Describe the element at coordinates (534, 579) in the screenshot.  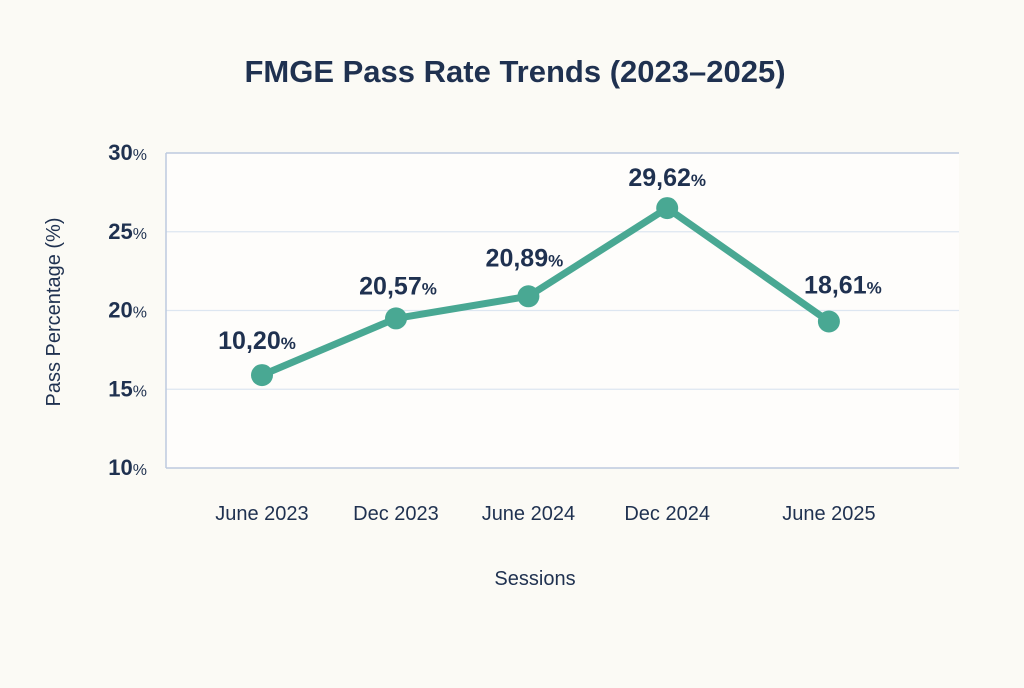
I see `x-axis-title: Sessions` at that location.